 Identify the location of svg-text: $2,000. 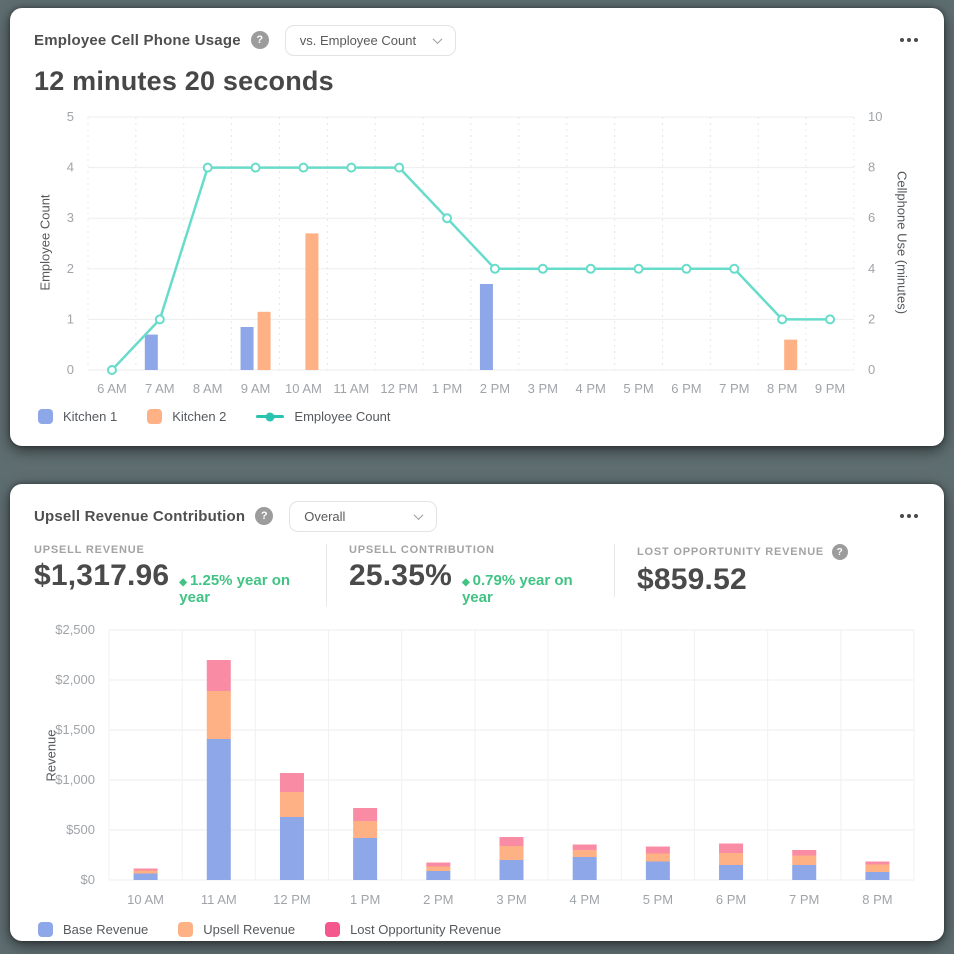
(75, 679).